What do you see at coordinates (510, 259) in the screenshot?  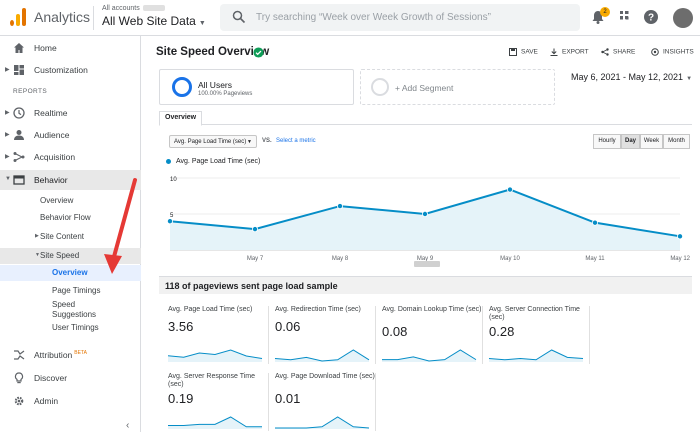 I see `x-tick-label: May 10` at bounding box center [510, 259].